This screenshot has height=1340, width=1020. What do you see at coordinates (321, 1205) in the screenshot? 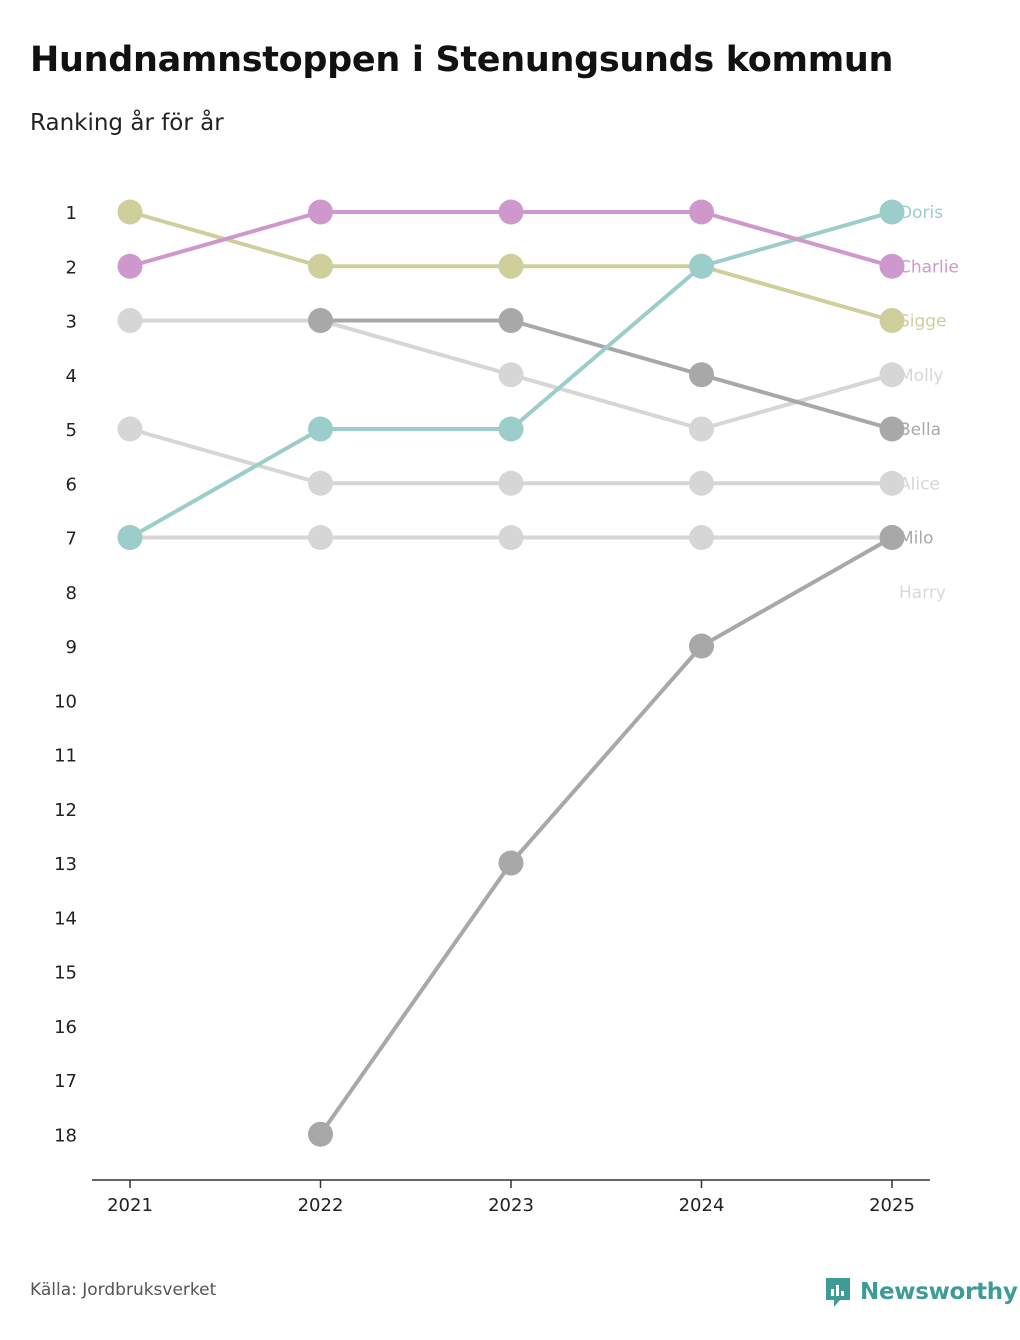
I see `x-tick-label: 2022` at bounding box center [321, 1205].